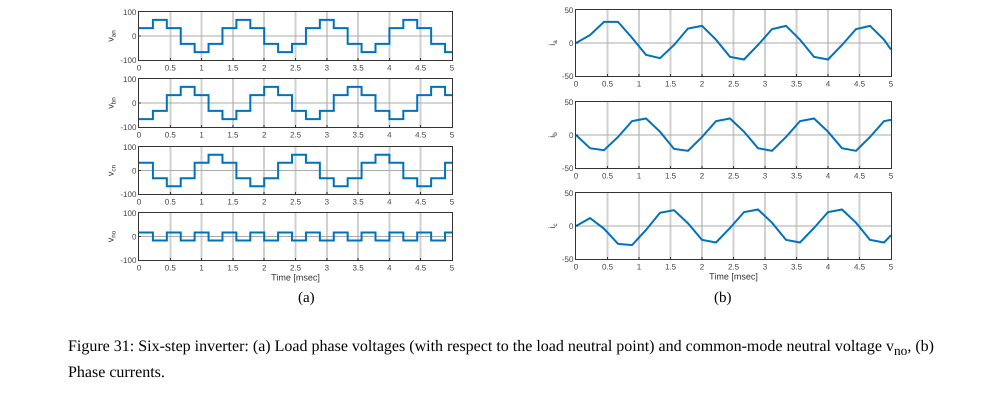 This screenshot has width=989, height=399. Describe the element at coordinates (306, 298) in the screenshot. I see `text: (a)` at that location.